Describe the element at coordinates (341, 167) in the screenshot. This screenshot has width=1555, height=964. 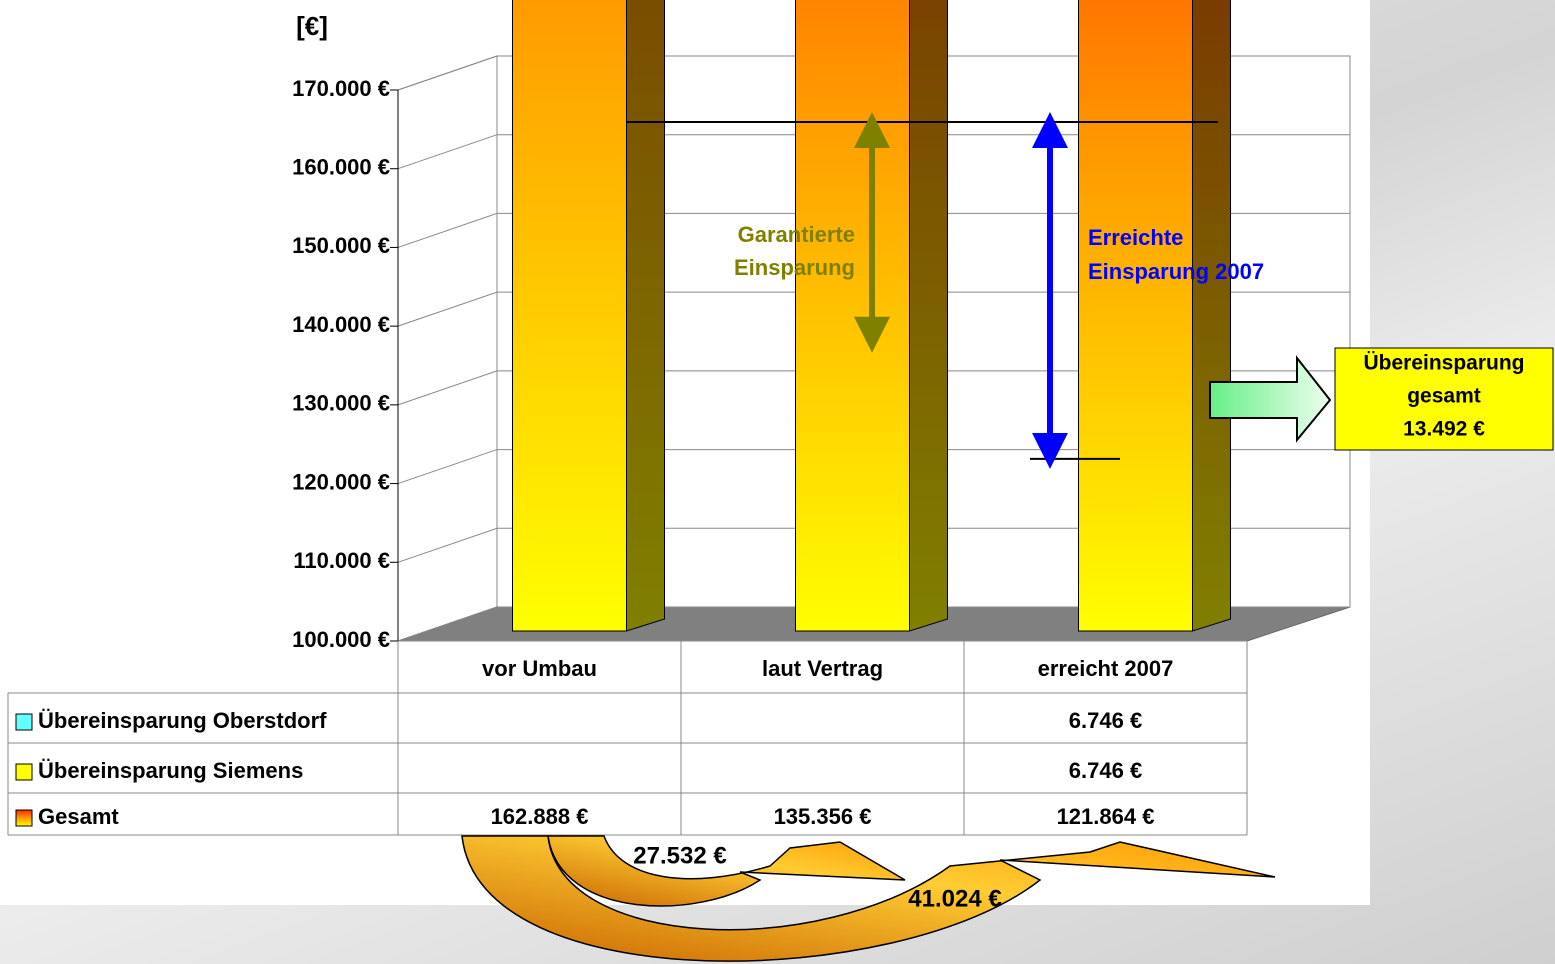
I see `y-tick-label: 160.000 €` at that location.